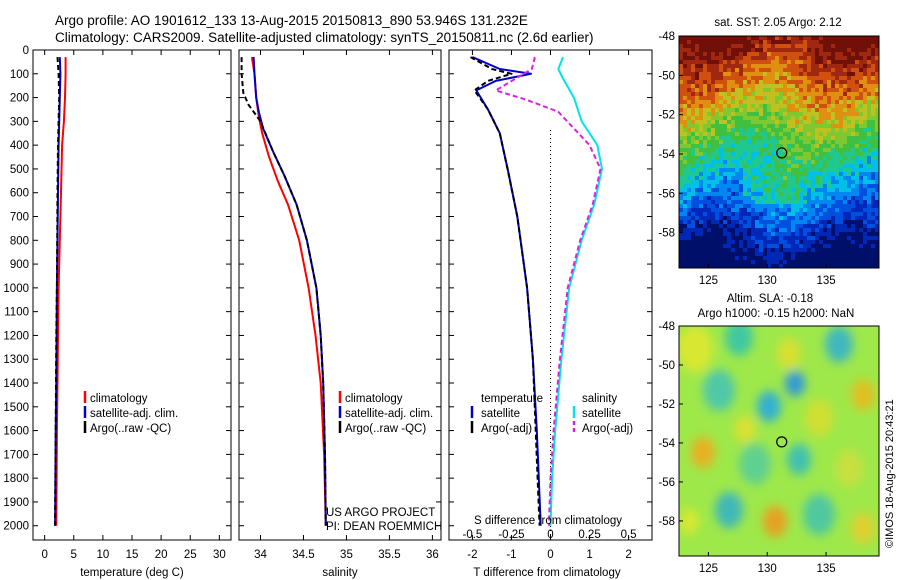  Describe the element at coordinates (629, 535) in the screenshot. I see `s-tick-label: 0.5` at that location.